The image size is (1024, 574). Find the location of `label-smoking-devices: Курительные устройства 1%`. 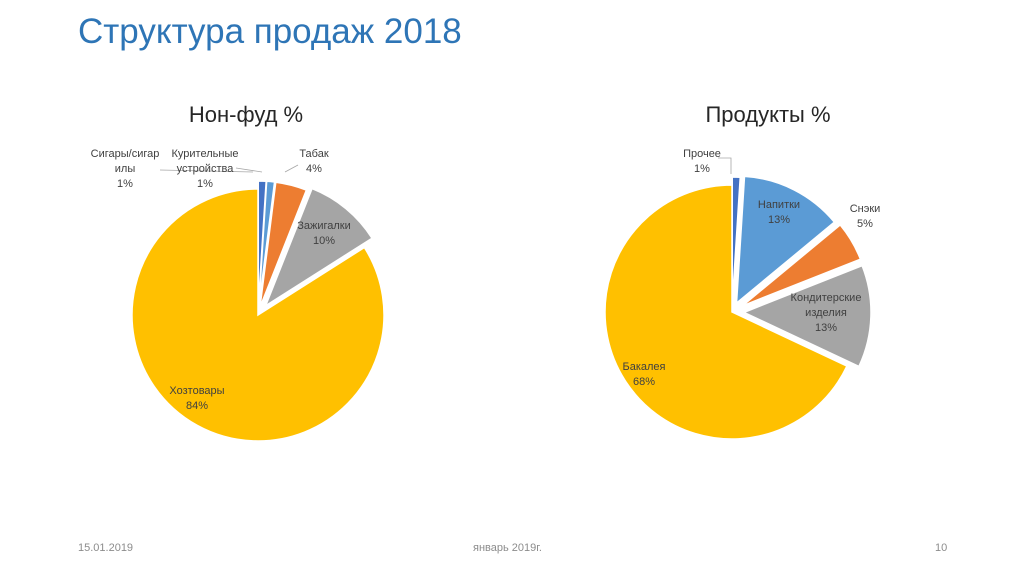

label-smoking-devices: Курительные устройства 1% is located at coordinates (205, 169).